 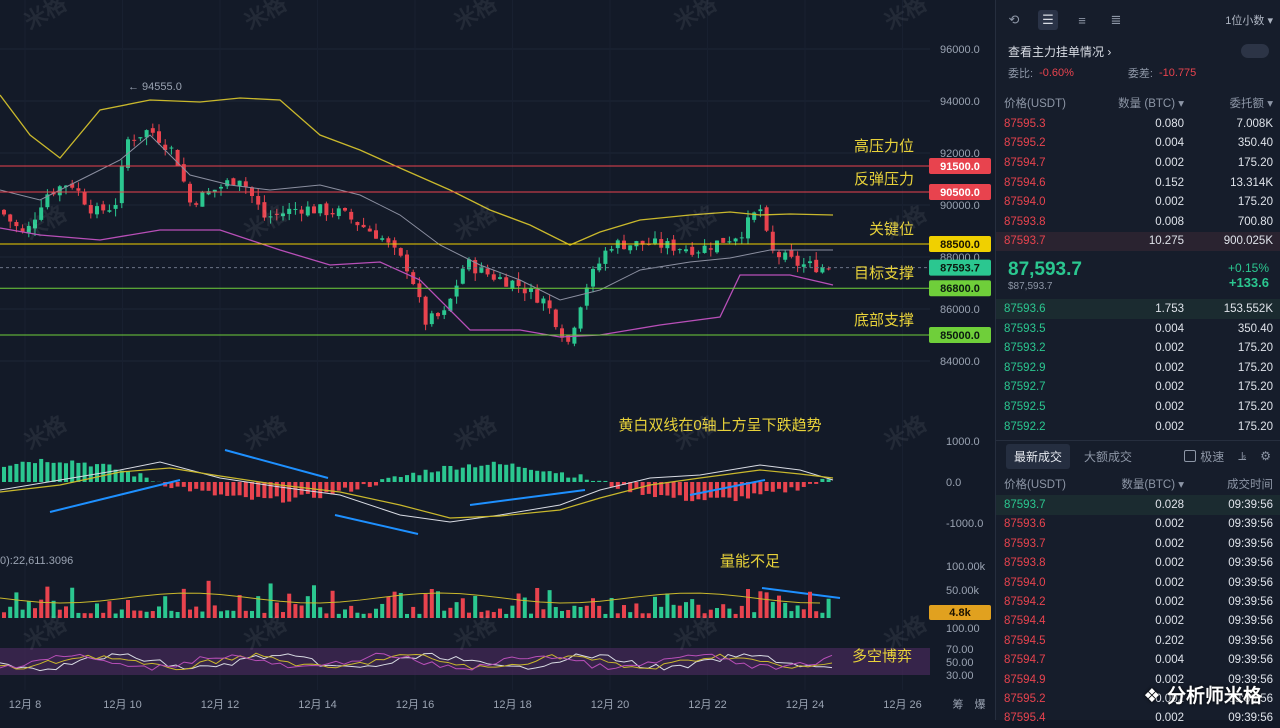 What do you see at coordinates (1038, 456) in the screenshot?
I see `tab-recent-trades: 最新成交` at bounding box center [1038, 456].